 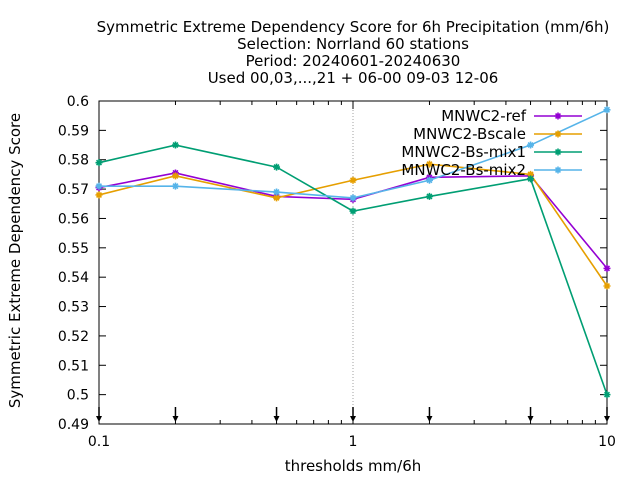 What do you see at coordinates (73, 337) in the screenshot?
I see `y-tick-label: 0.52` at bounding box center [73, 337].